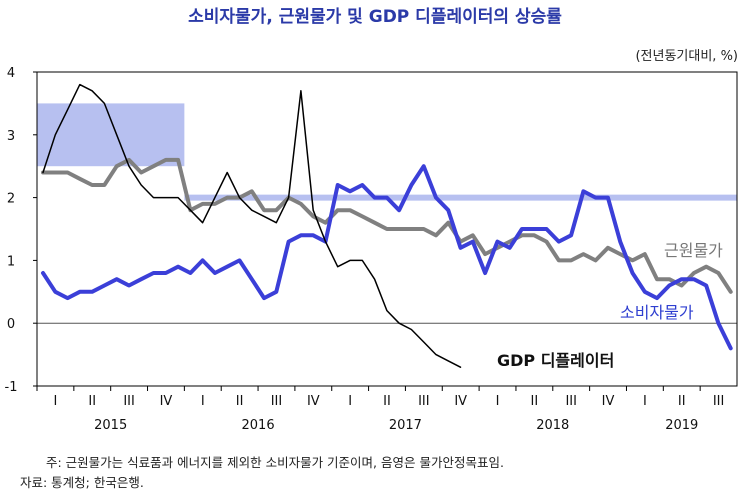  I want to click on y-tick-label: 1, so click(11, 261).